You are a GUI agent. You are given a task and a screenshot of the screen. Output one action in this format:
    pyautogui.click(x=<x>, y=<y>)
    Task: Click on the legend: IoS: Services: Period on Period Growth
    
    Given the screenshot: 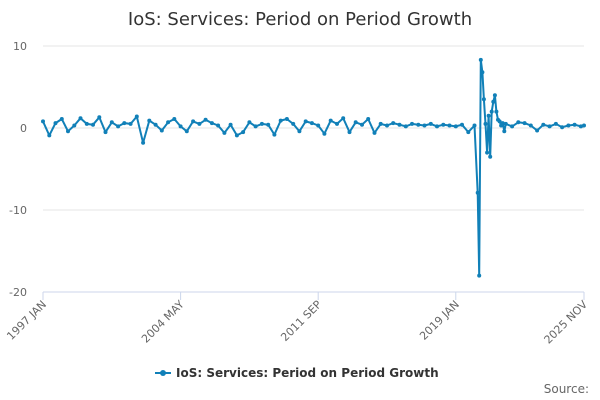 What is the action you would take?
    pyautogui.click(x=297, y=373)
    